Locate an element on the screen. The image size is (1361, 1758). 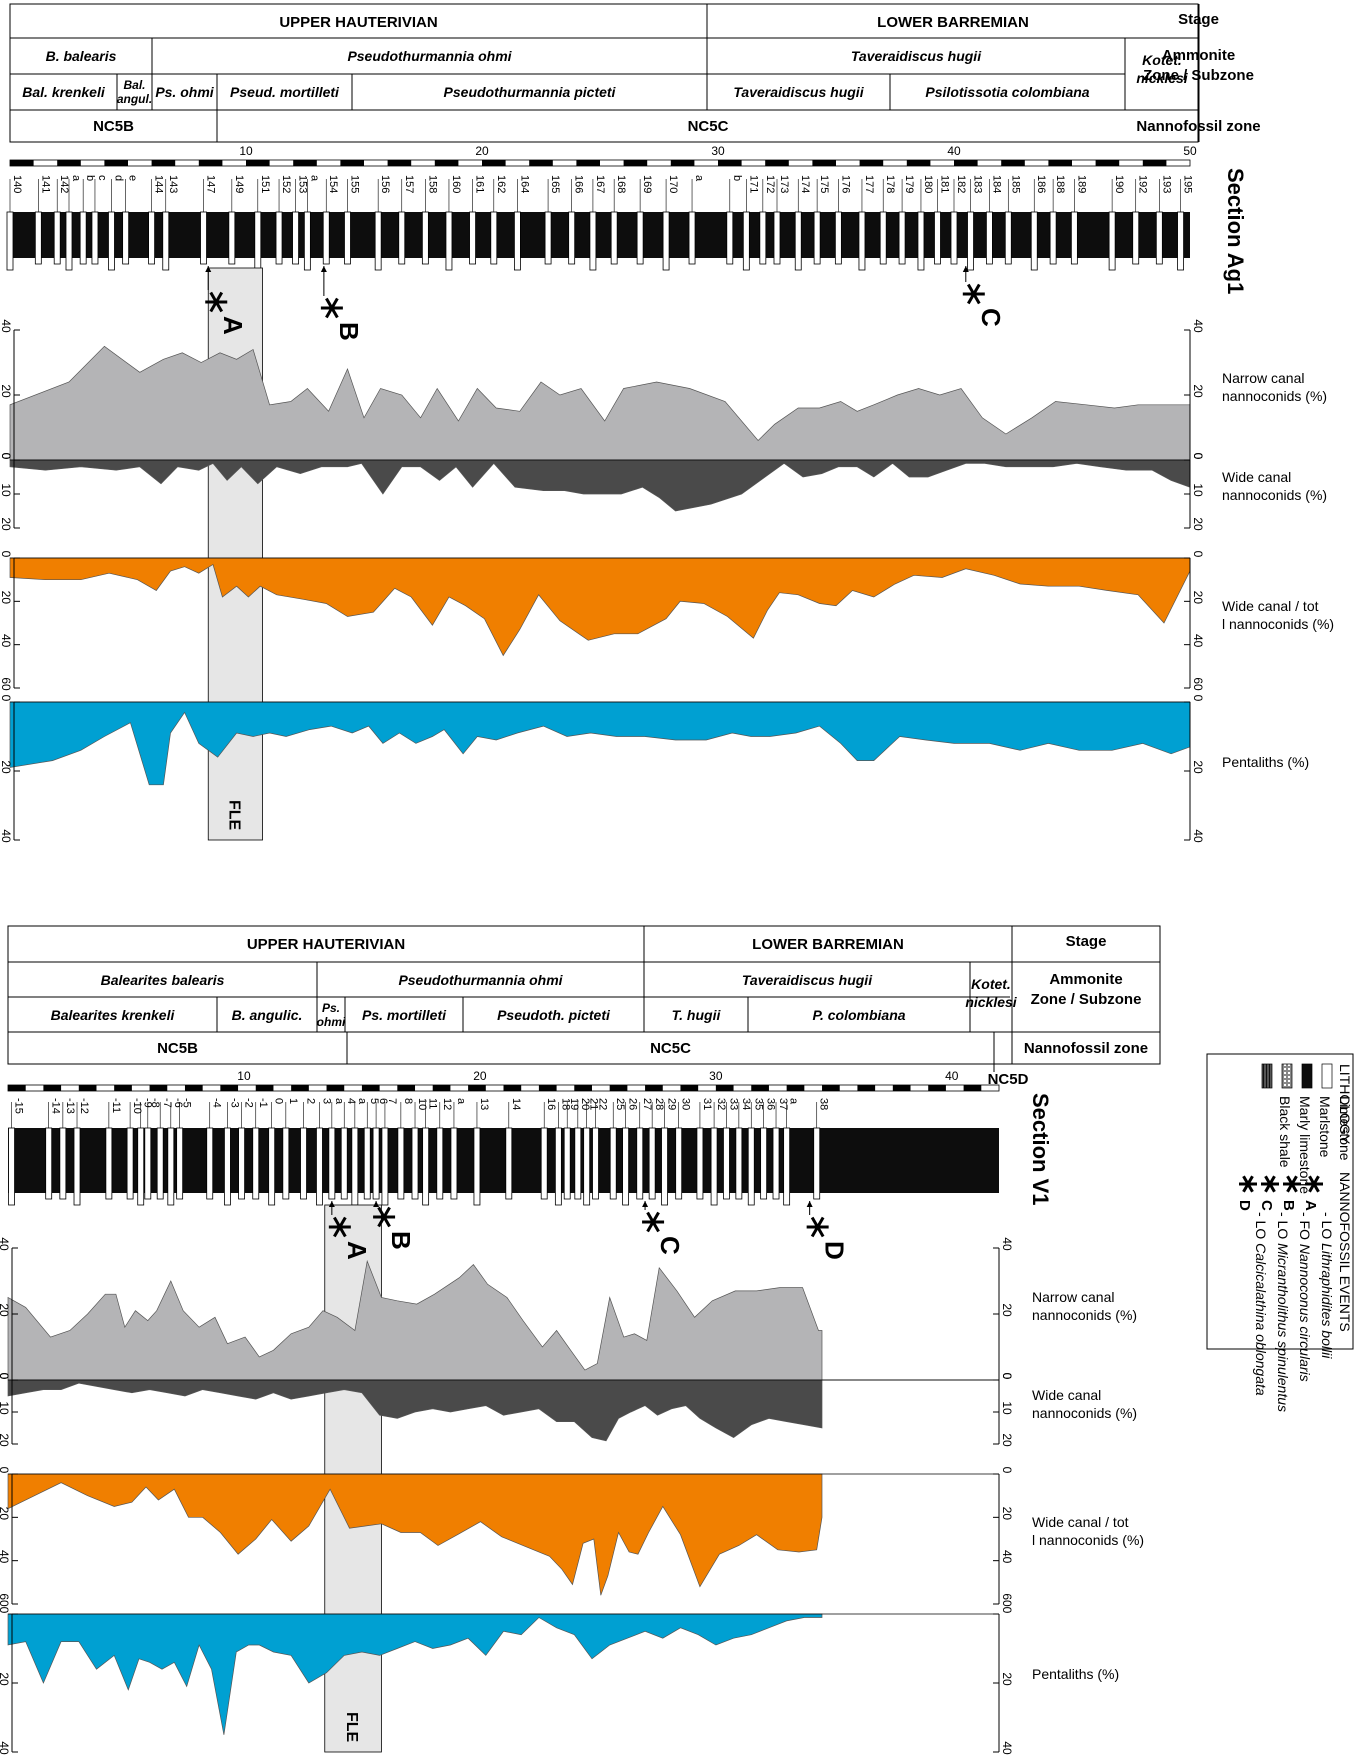
bed-21: 160 is located at coordinates (453, 223).